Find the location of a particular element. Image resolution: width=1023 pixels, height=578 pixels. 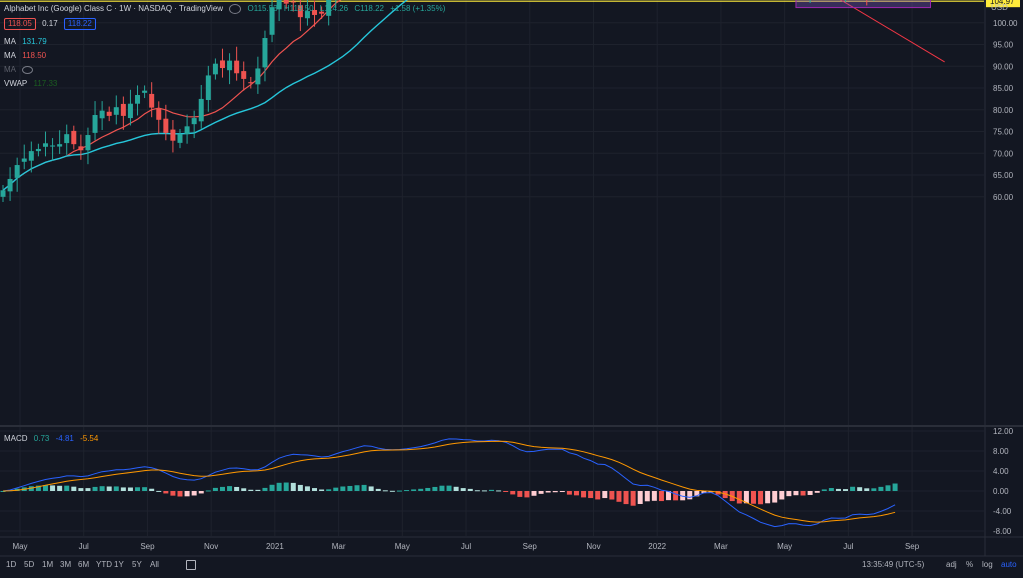

y-tick-label: 90.00 is located at coordinates (1003, 66).